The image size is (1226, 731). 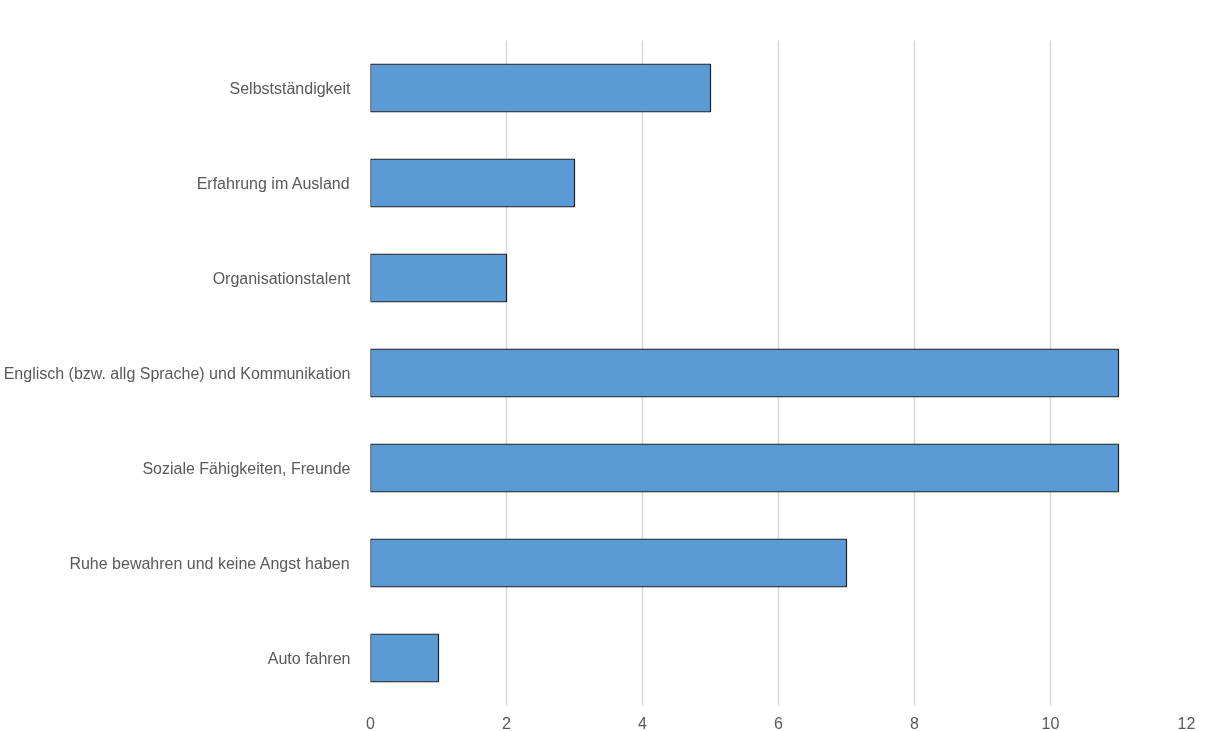 What do you see at coordinates (309, 658) in the screenshot?
I see `y-tick-label: Auto fahren` at bounding box center [309, 658].